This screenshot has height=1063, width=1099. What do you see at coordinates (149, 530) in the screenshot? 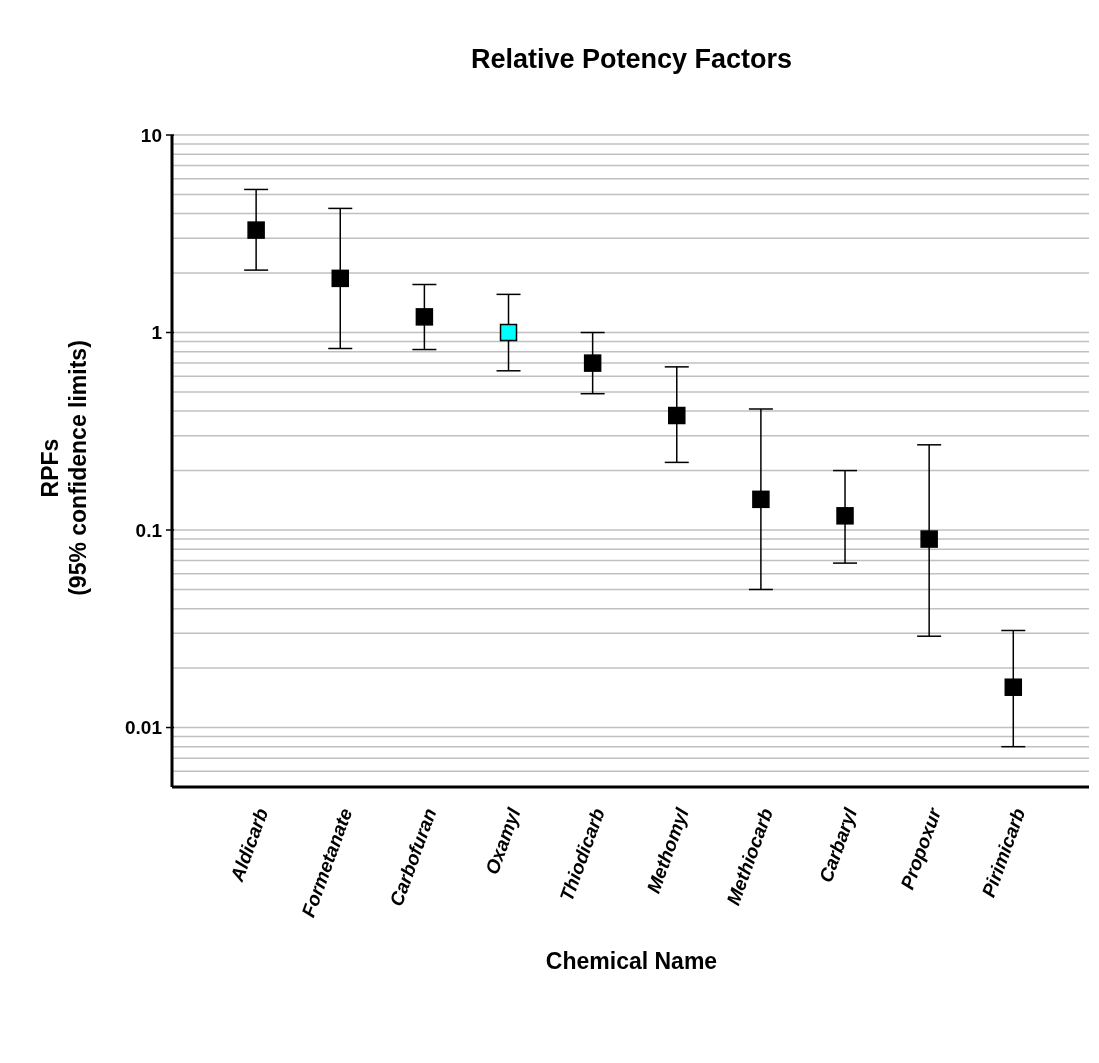
I see `y-tick-label: 0.1` at bounding box center [149, 530].